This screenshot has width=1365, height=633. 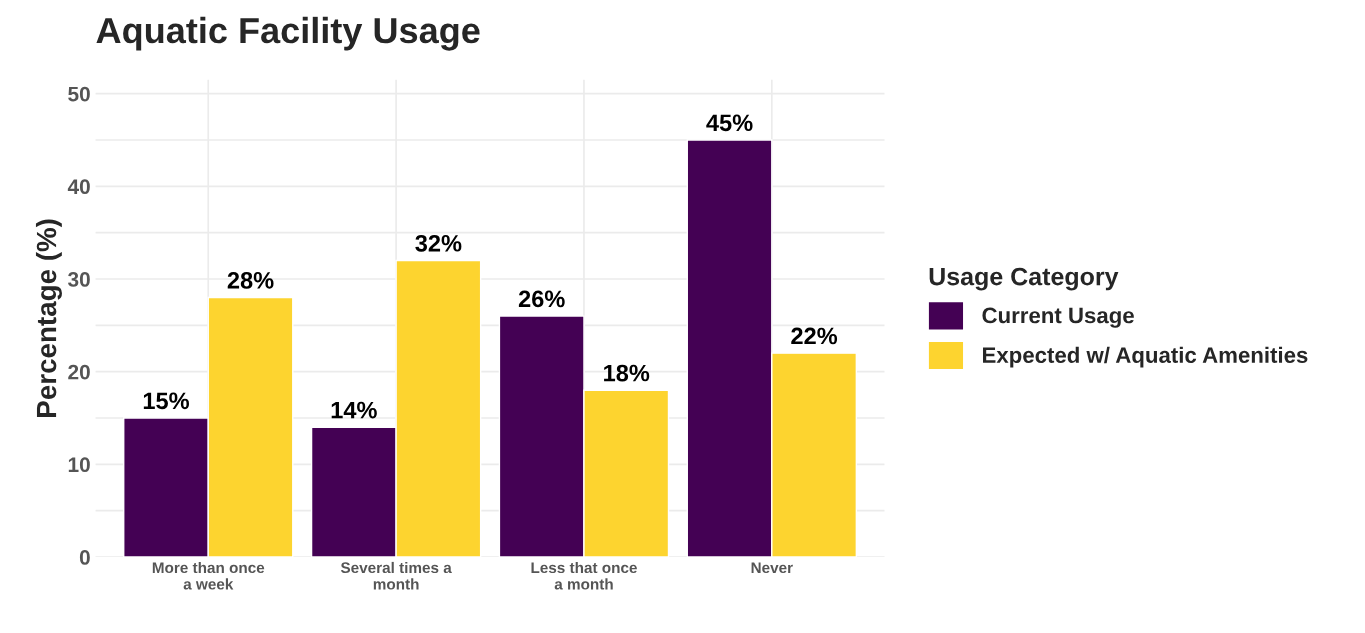 I want to click on data-label: 32%, so click(x=438, y=243).